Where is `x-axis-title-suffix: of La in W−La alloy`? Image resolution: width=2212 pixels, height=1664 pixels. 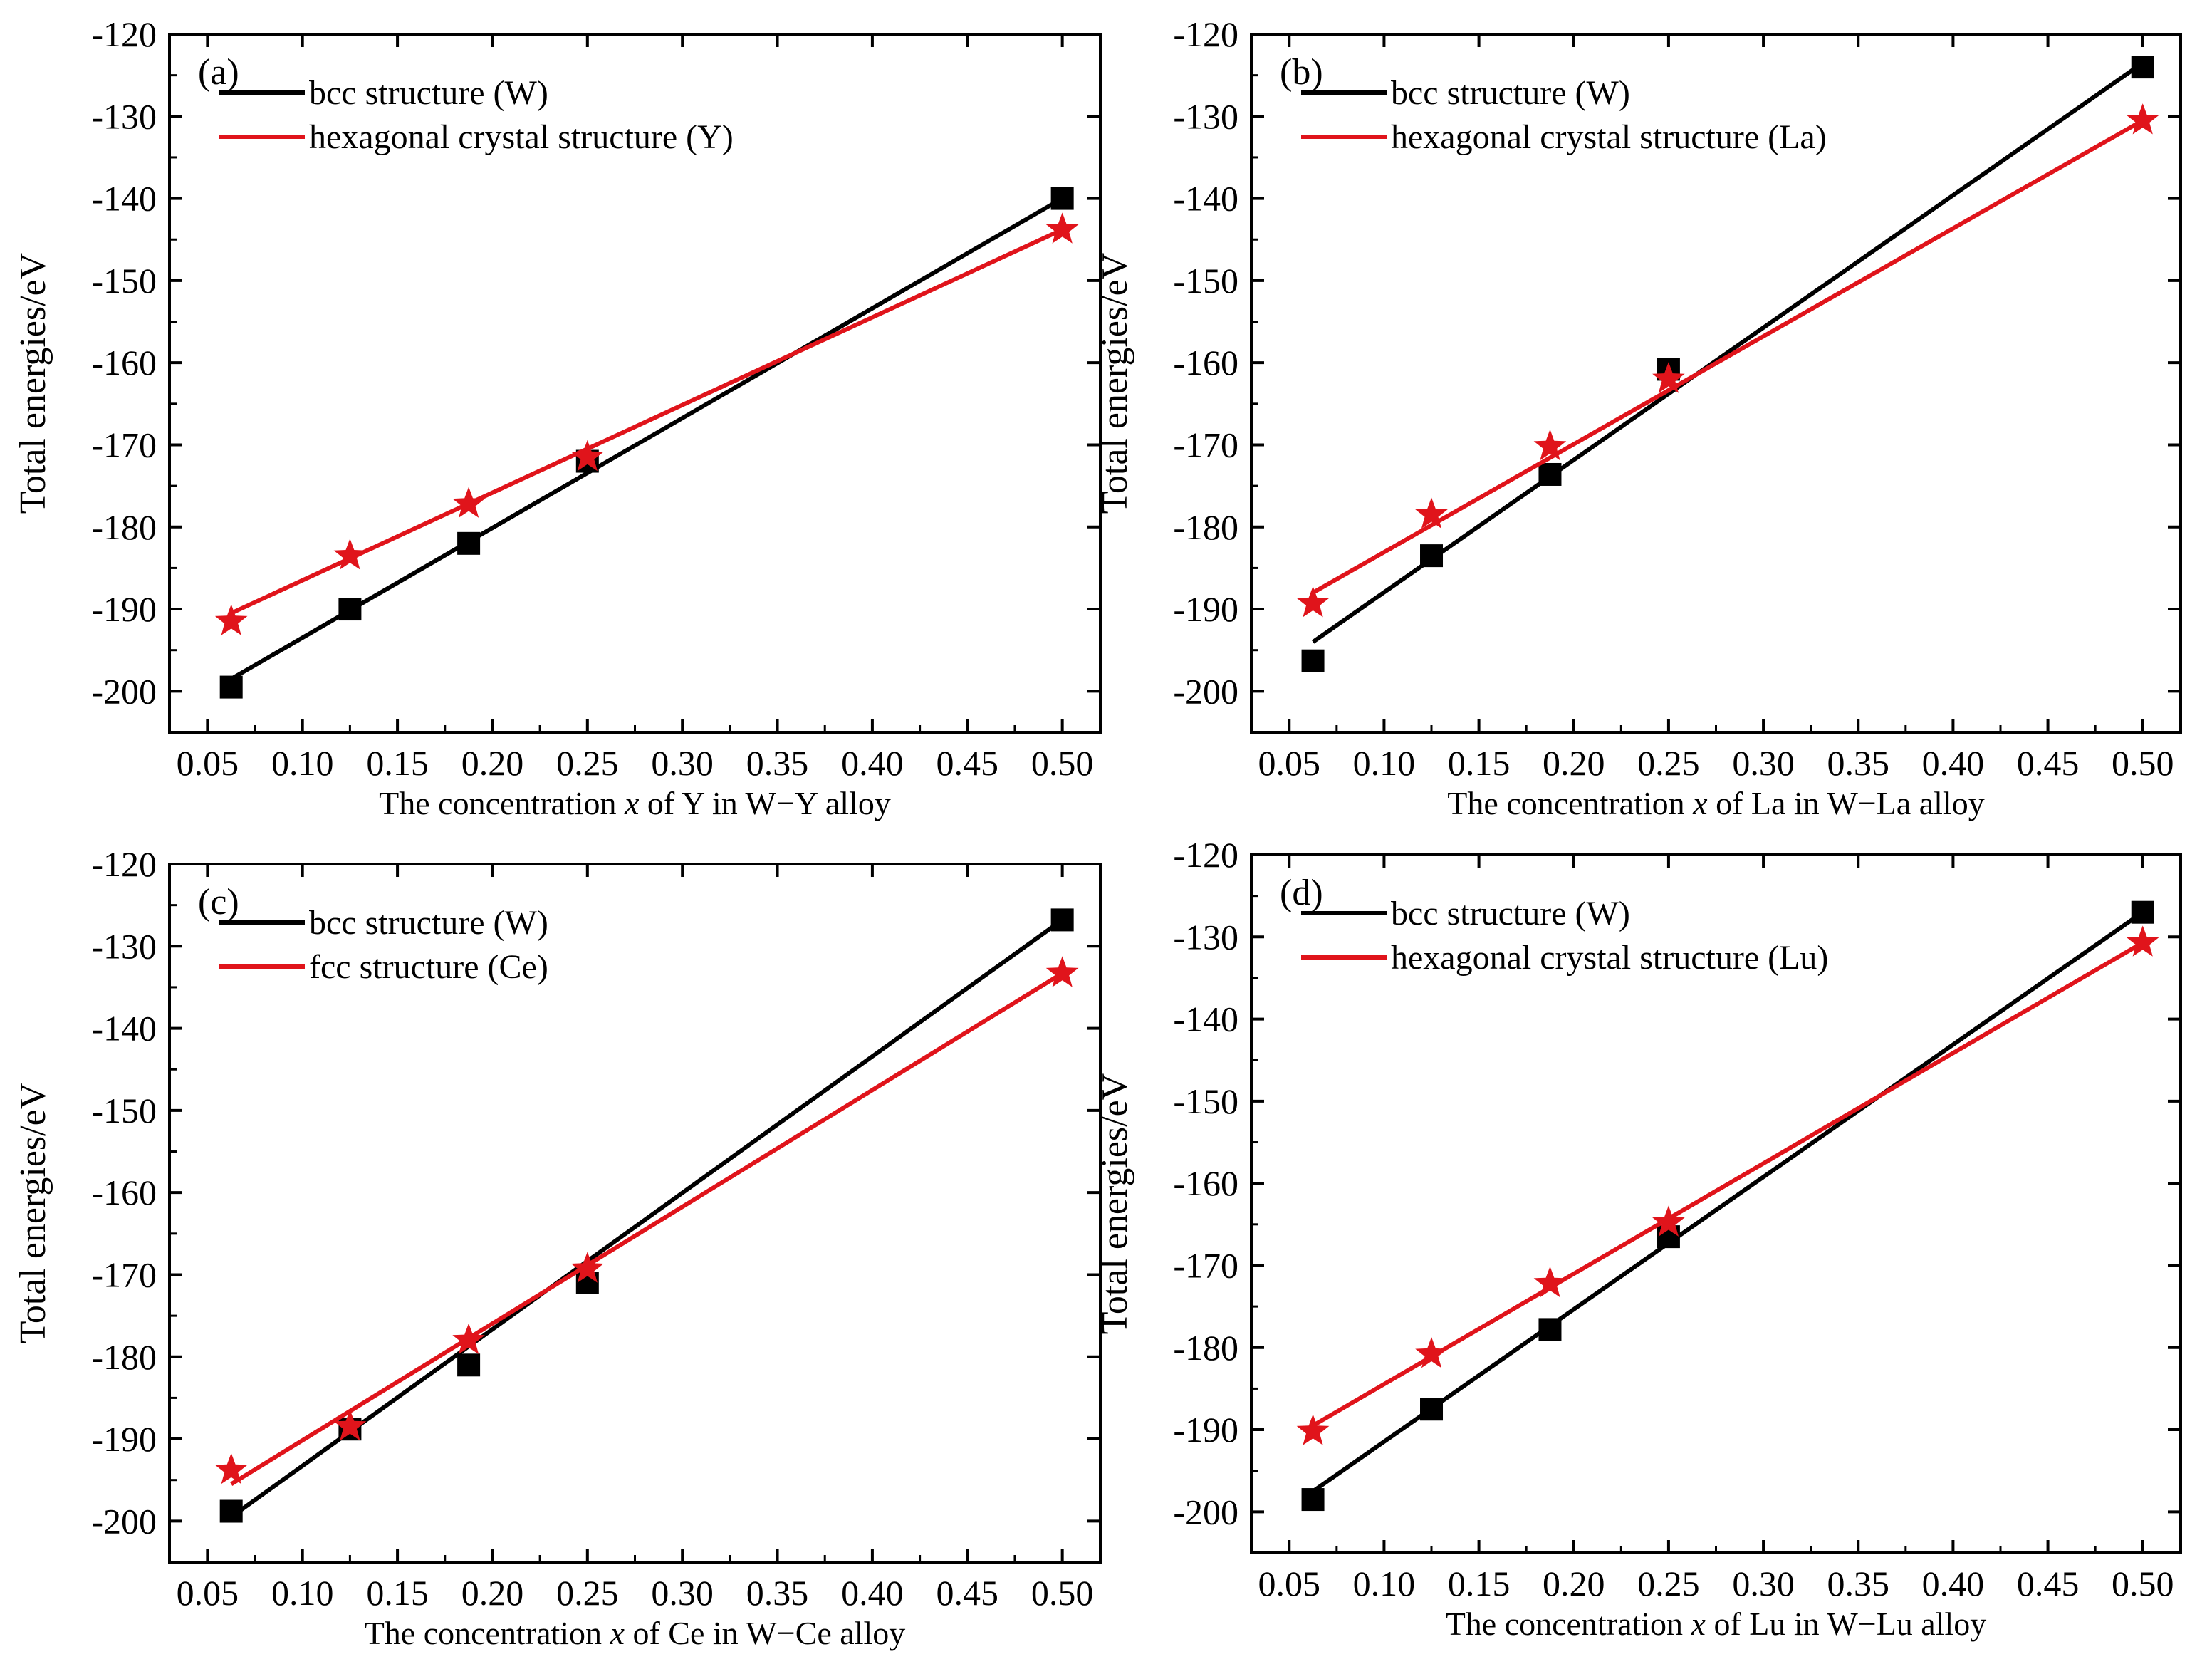
x-axis-title-suffix: of La in W−La alloy is located at coordinates (1846, 803).